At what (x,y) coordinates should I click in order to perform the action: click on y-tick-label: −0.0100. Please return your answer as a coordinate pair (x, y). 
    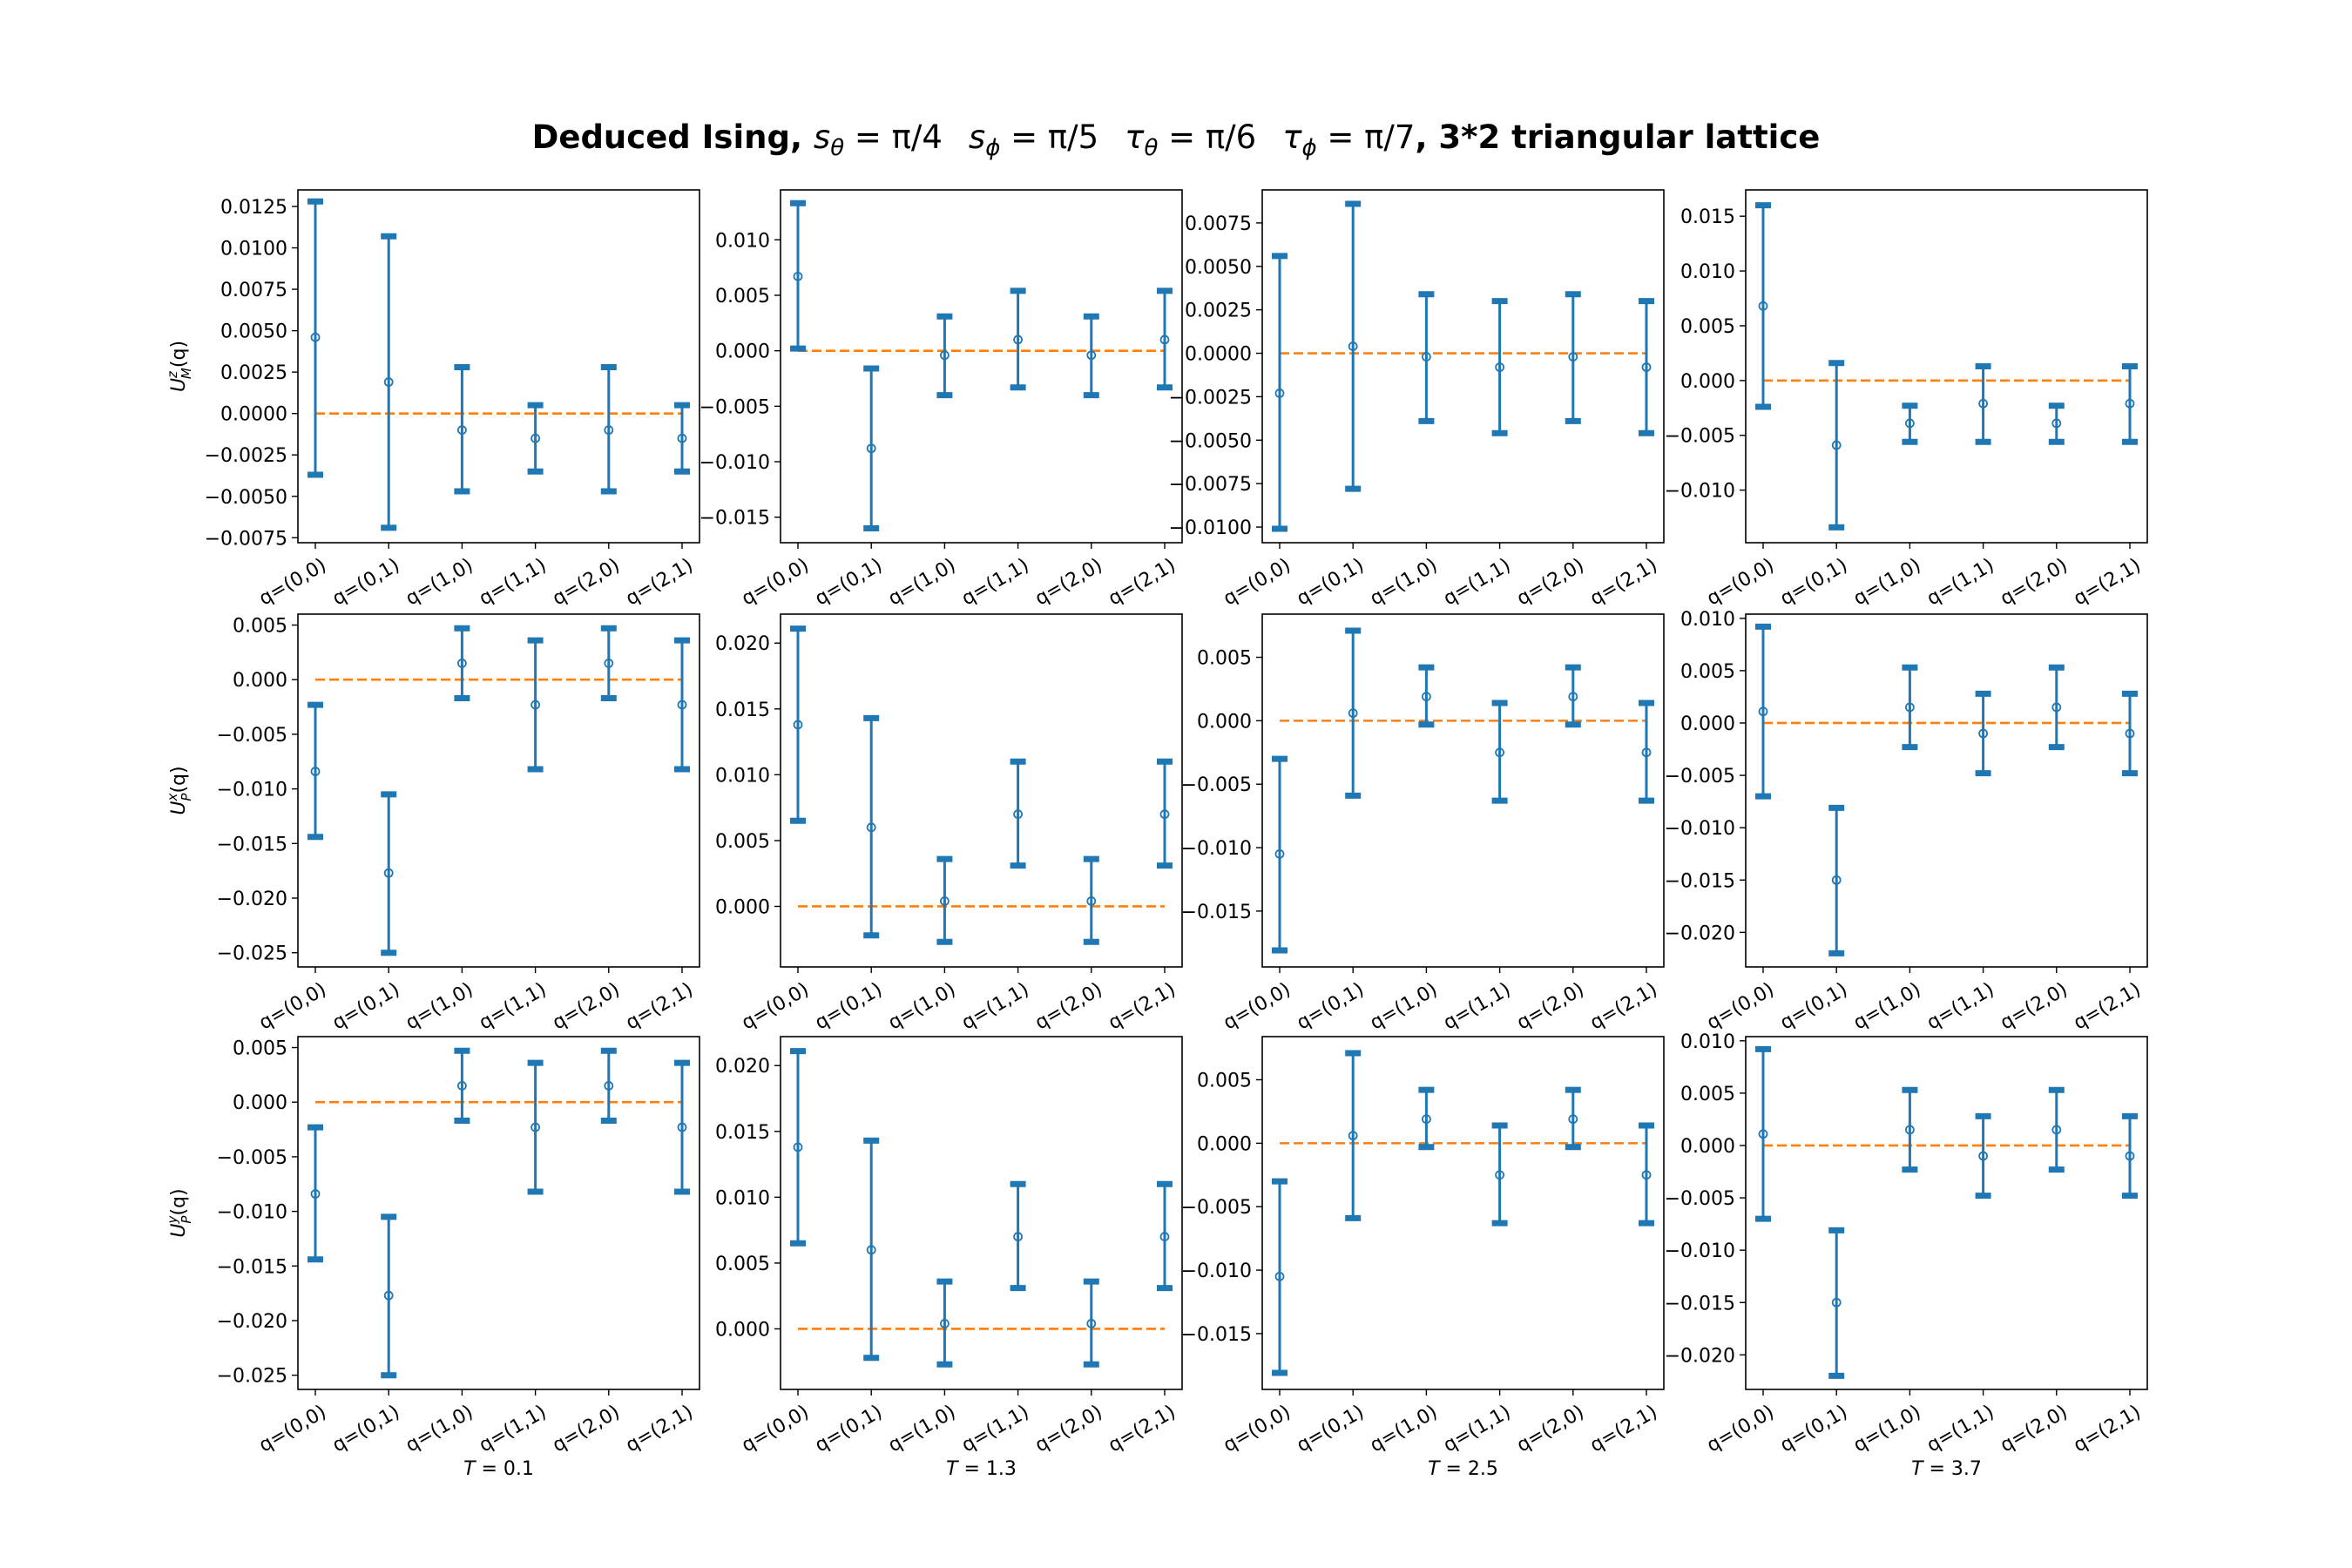
    Looking at the image, I should click on (1211, 528).